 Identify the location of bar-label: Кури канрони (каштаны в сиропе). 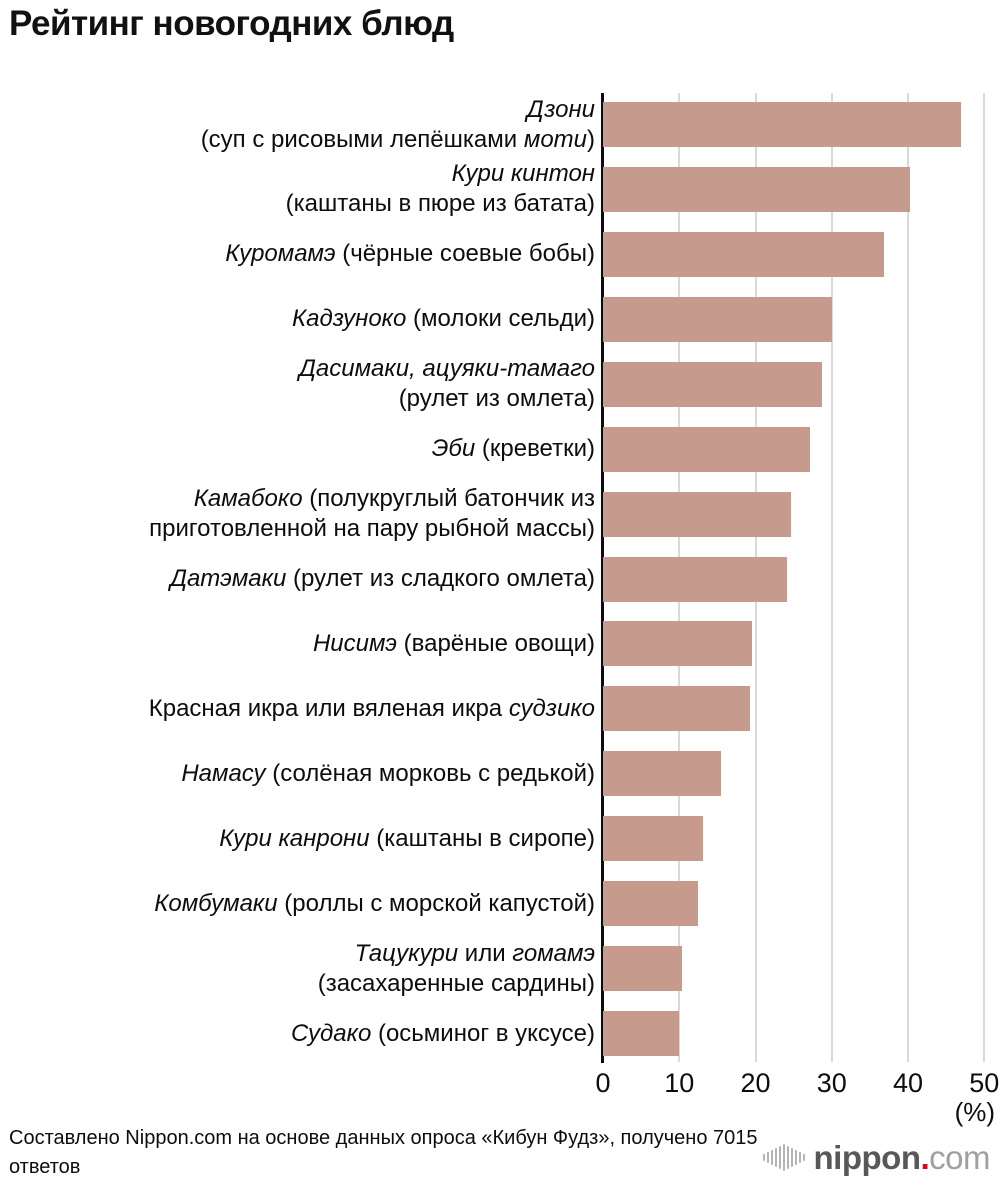
(407, 838).